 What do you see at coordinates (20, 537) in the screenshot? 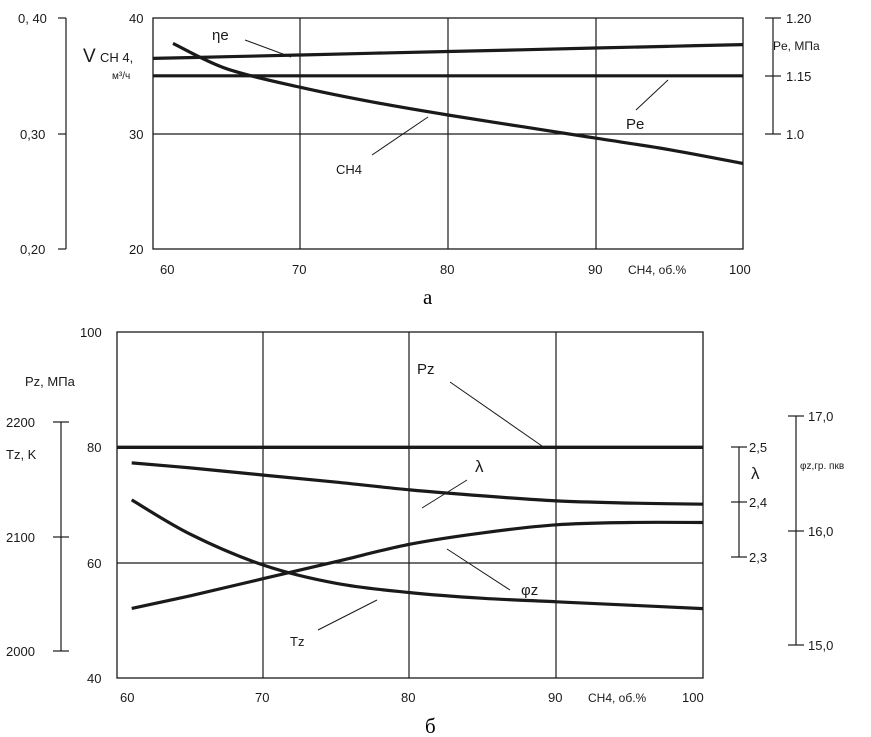
I see `chart-b-left-tick-2100: 2100` at bounding box center [20, 537].